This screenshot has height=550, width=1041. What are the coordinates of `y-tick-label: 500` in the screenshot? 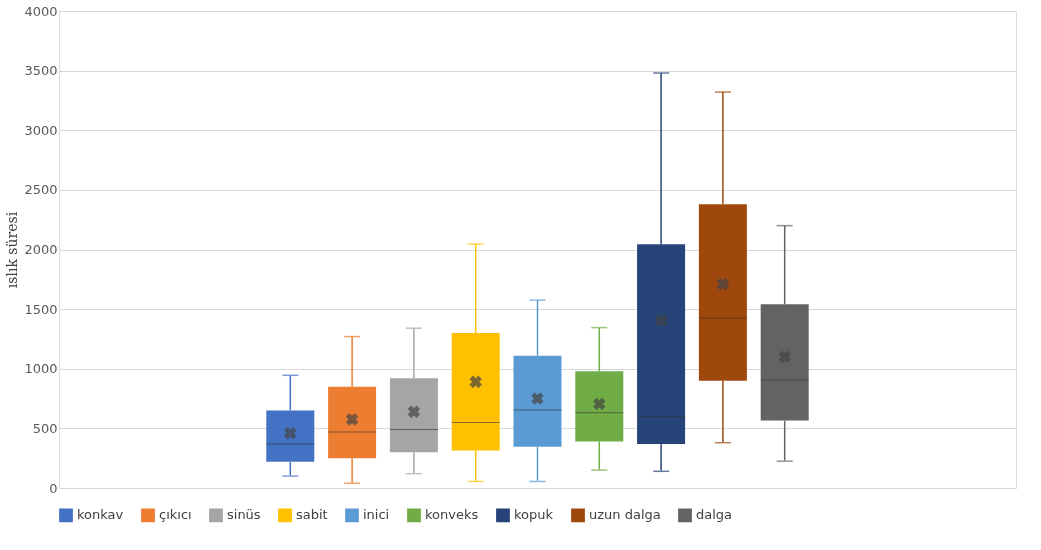 It's located at (45, 428).